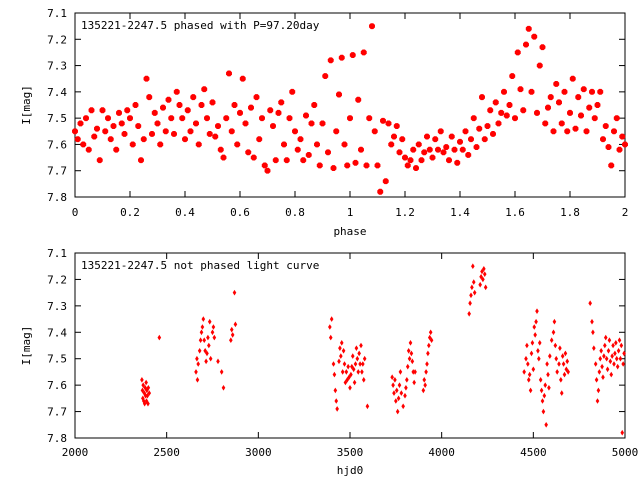 The width and height of the screenshot is (640, 485). I want to click on x-tick-label: 1.6, so click(515, 212).